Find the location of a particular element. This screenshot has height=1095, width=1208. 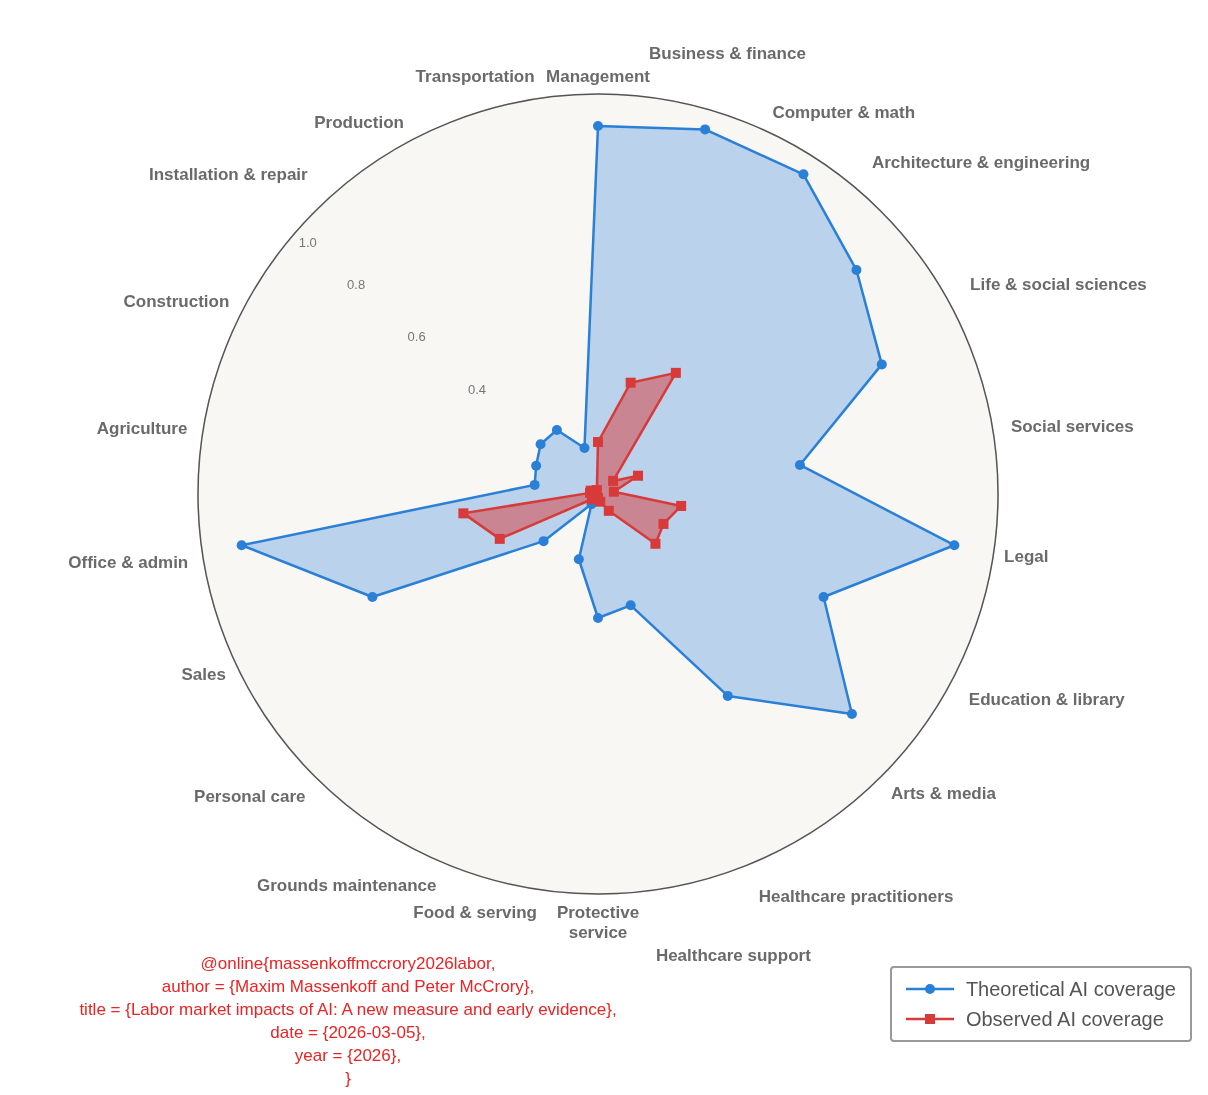

legend-label: Observed AI coverage is located at coordinates (1064, 1019).